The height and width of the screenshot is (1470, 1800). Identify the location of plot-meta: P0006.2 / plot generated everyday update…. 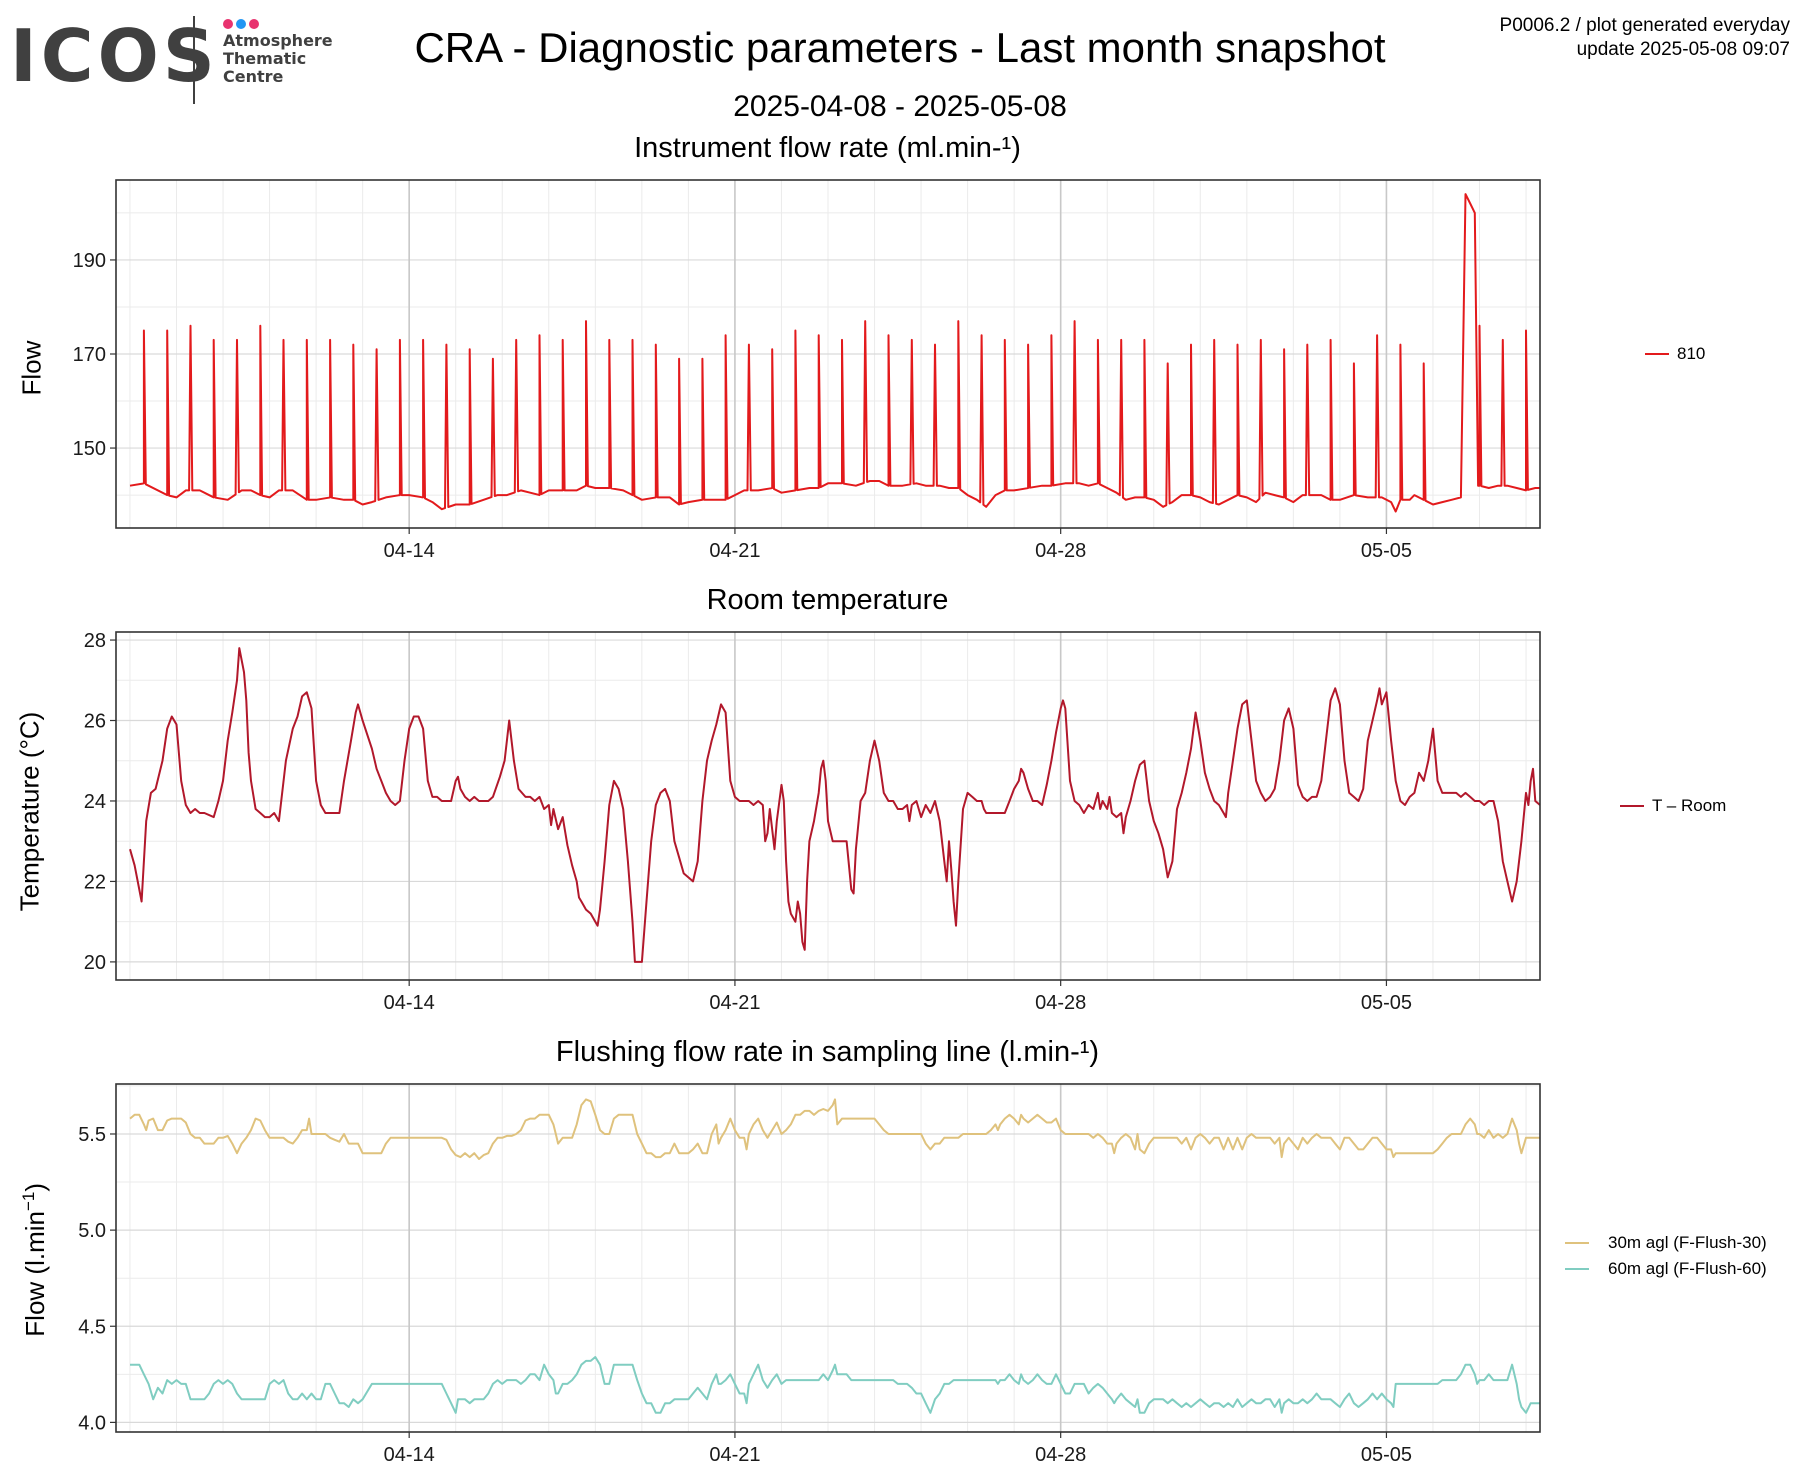
(1645, 38).